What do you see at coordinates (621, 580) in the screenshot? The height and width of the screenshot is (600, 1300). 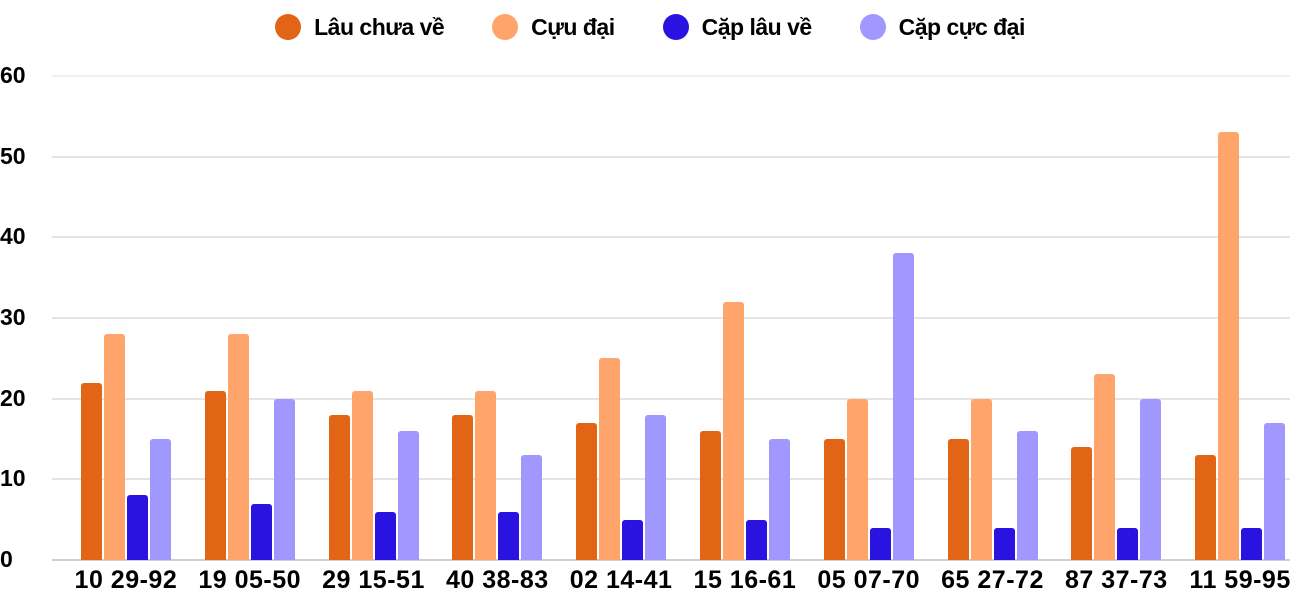 I see `x-tick-label: 02 14-41` at bounding box center [621, 580].